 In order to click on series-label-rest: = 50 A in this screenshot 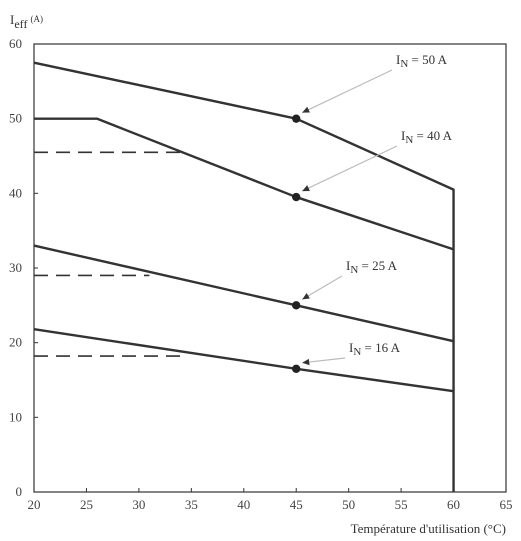, I will do `click(427, 59)`.